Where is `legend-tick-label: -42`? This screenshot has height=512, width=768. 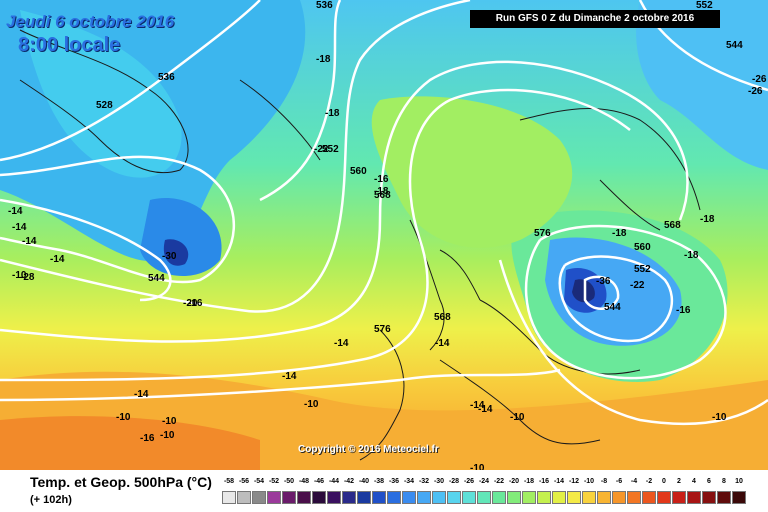
legend-tick-label: -42 is located at coordinates (349, 481).